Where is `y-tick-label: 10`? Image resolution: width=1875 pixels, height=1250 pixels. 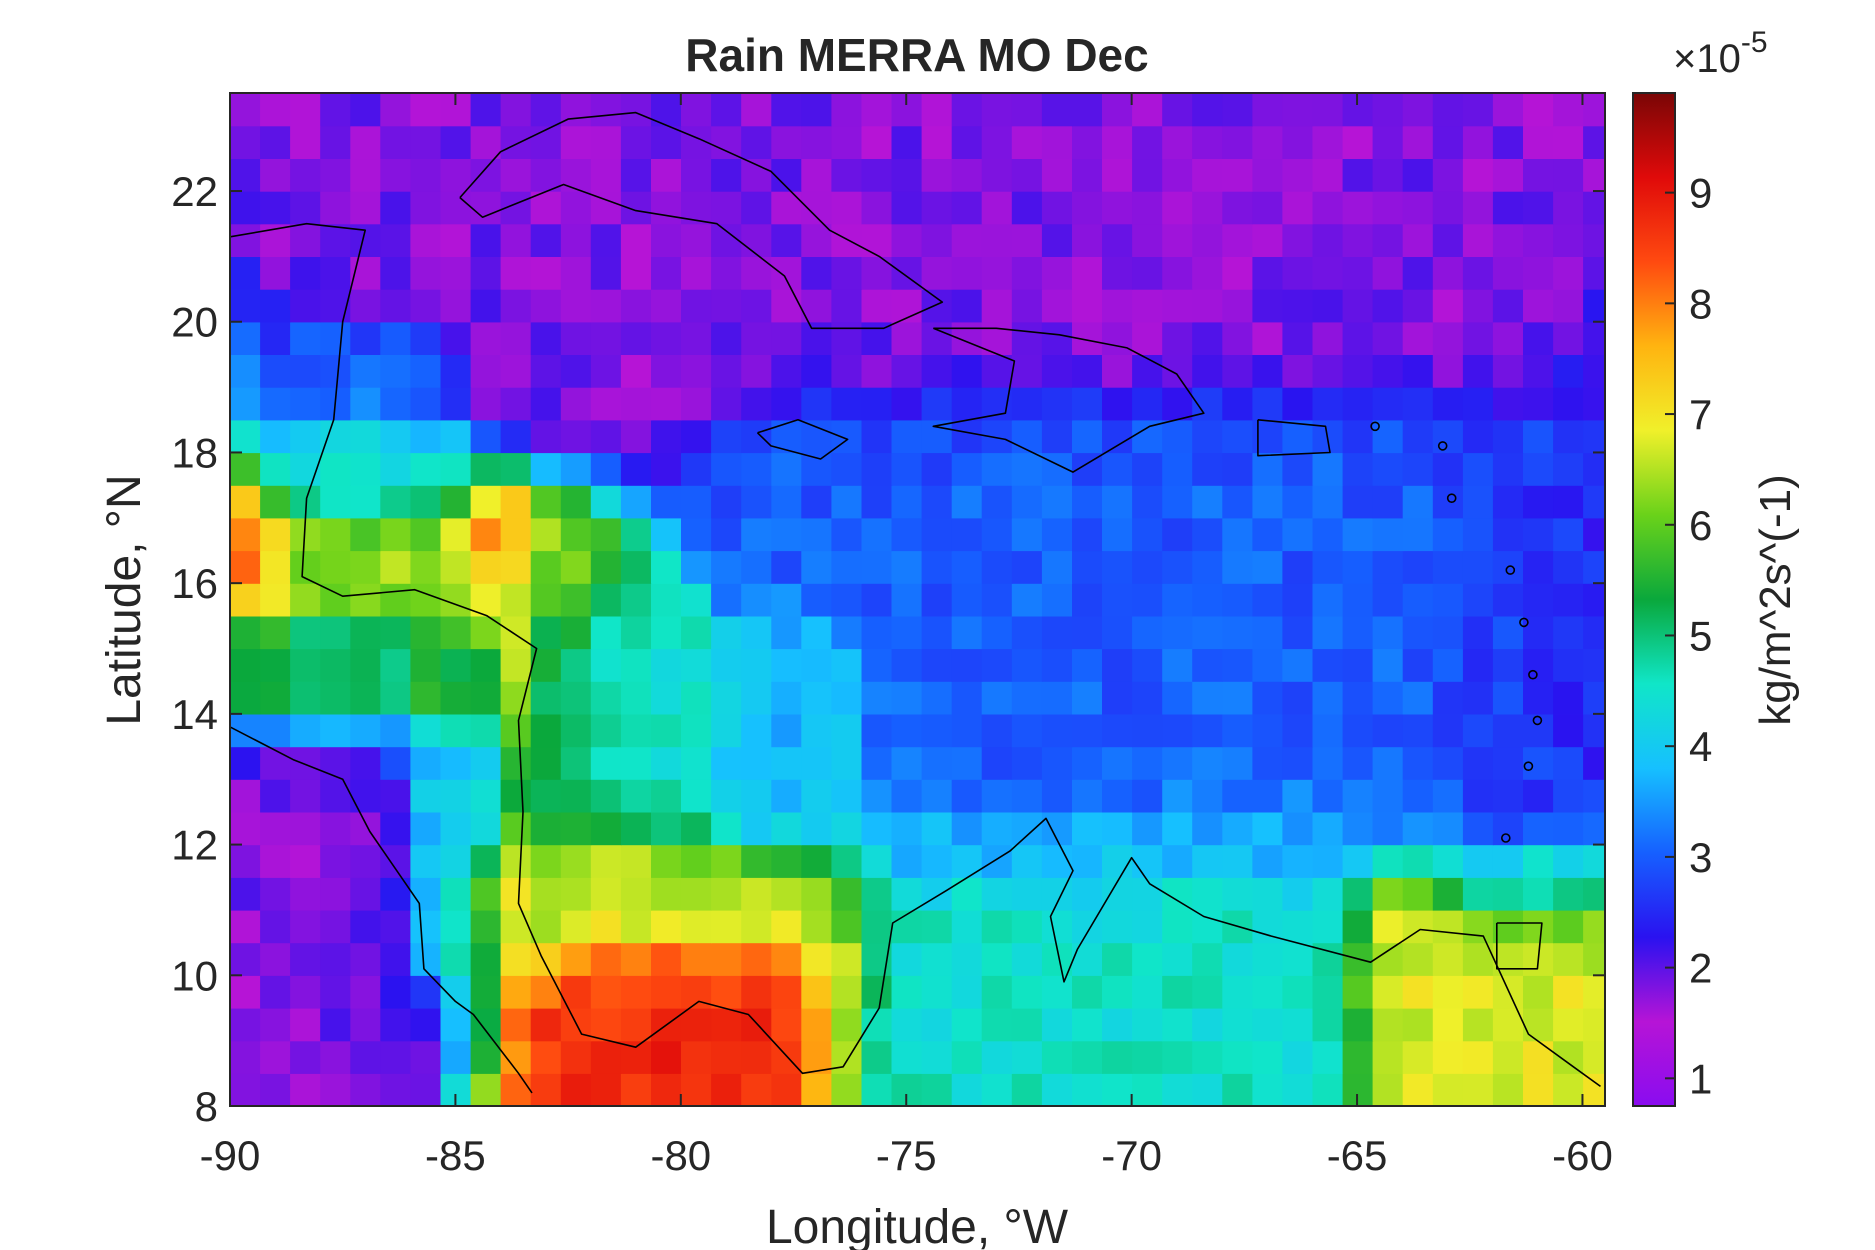 y-tick-label: 10 is located at coordinates (194, 975).